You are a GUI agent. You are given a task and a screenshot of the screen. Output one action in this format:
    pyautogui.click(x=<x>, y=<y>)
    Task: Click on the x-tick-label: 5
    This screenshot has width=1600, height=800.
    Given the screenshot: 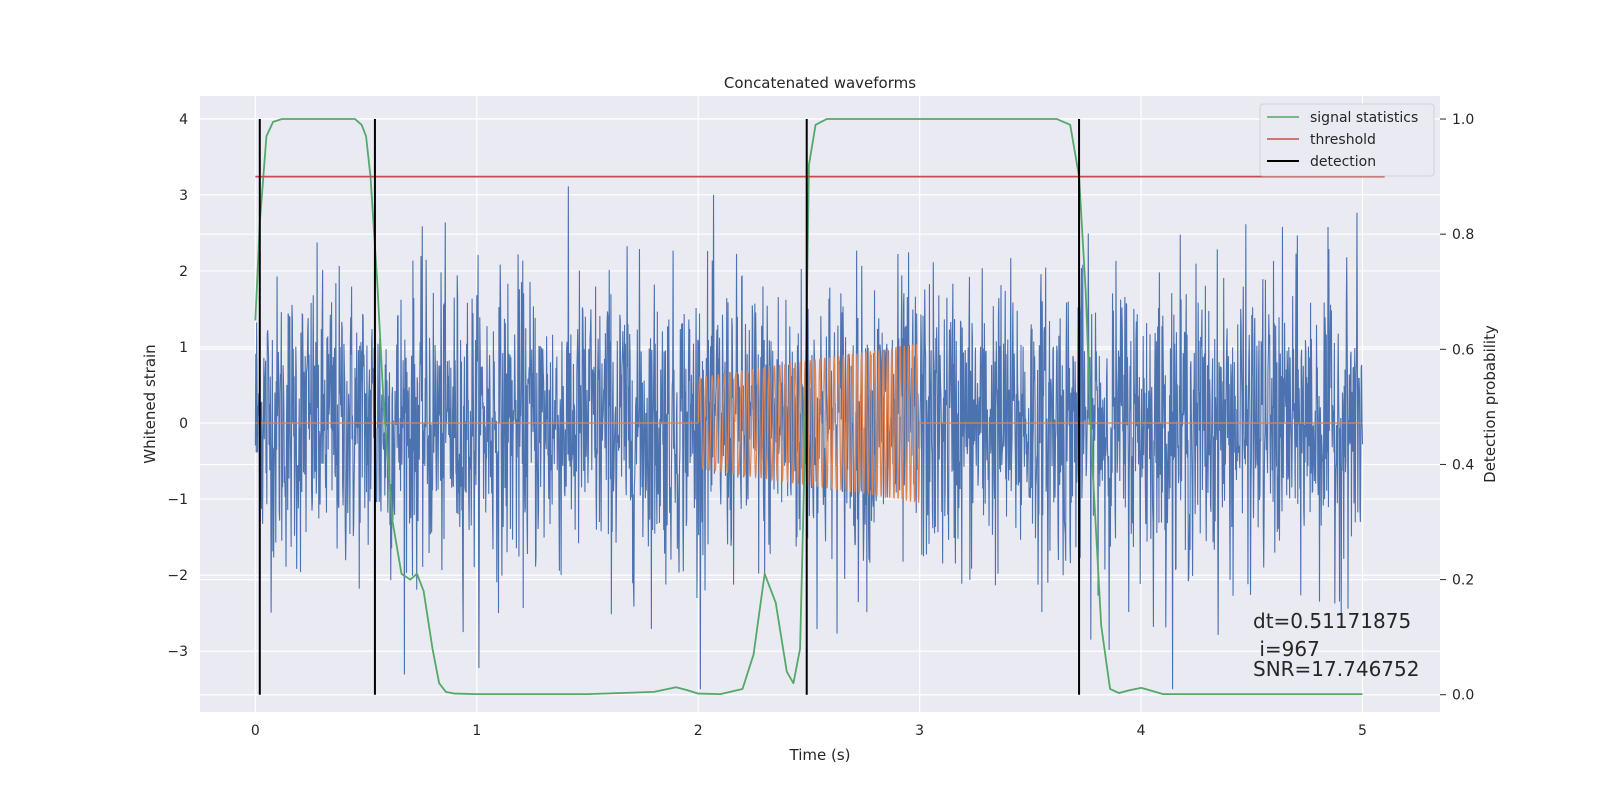 What is the action you would take?
    pyautogui.click(x=1362, y=731)
    